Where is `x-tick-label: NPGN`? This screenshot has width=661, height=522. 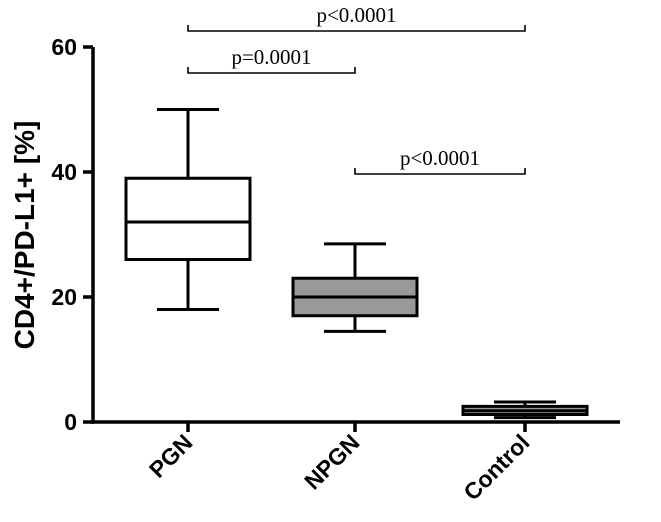
x-tick-label: NPGN is located at coordinates (331, 461).